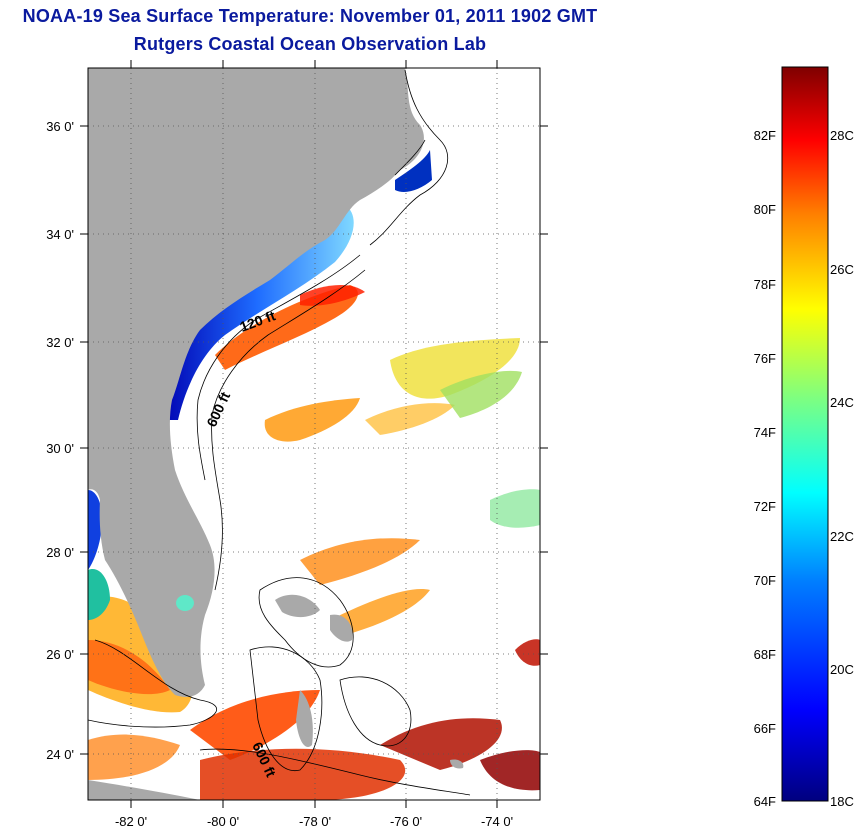 The width and height of the screenshot is (864, 832). Describe the element at coordinates (765, 358) in the screenshot. I see `f-label: 76F` at that location.